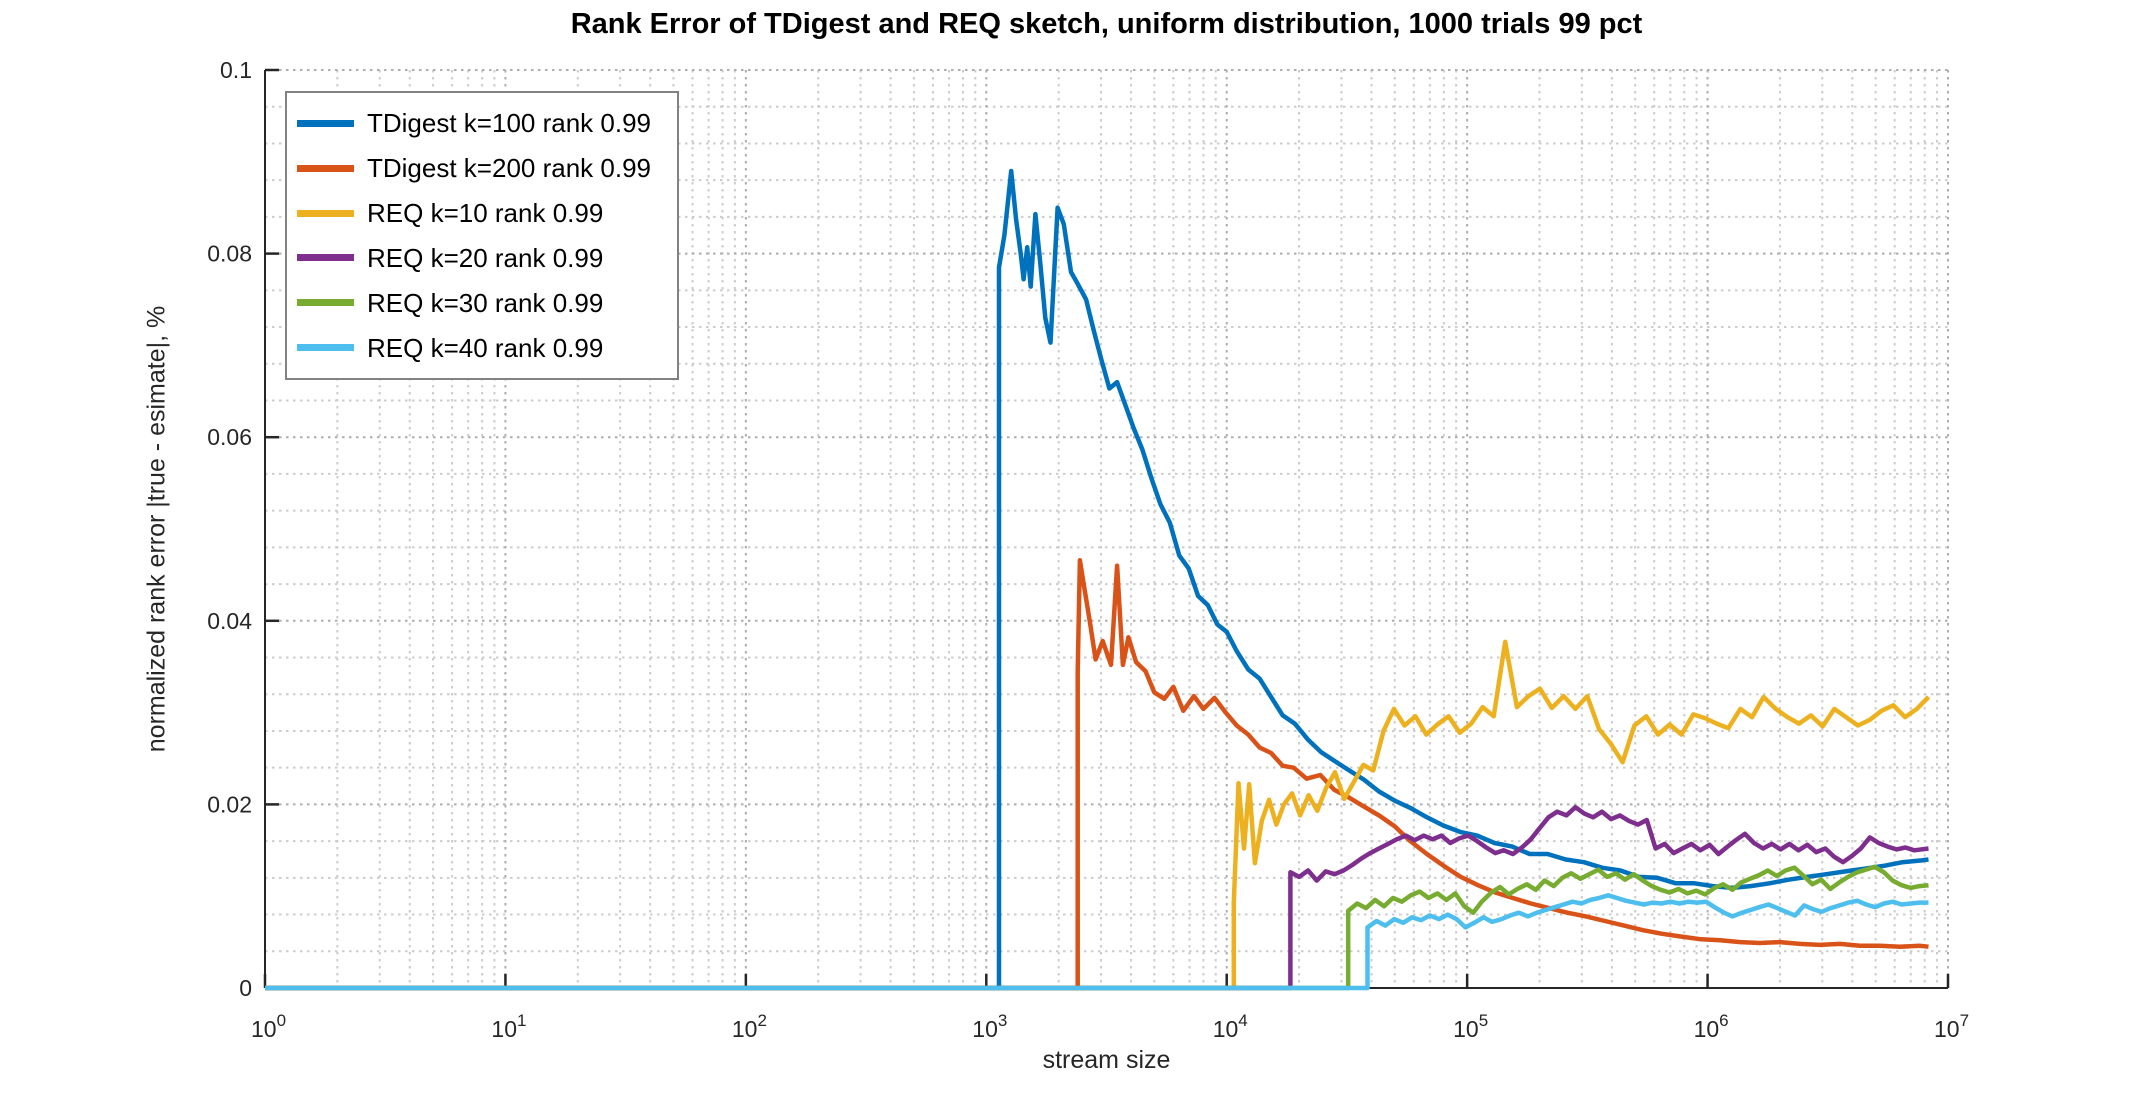 This screenshot has width=2142, height=1106. What do you see at coordinates (325, 303) in the screenshot?
I see `legend-swatch-req-k30` at bounding box center [325, 303].